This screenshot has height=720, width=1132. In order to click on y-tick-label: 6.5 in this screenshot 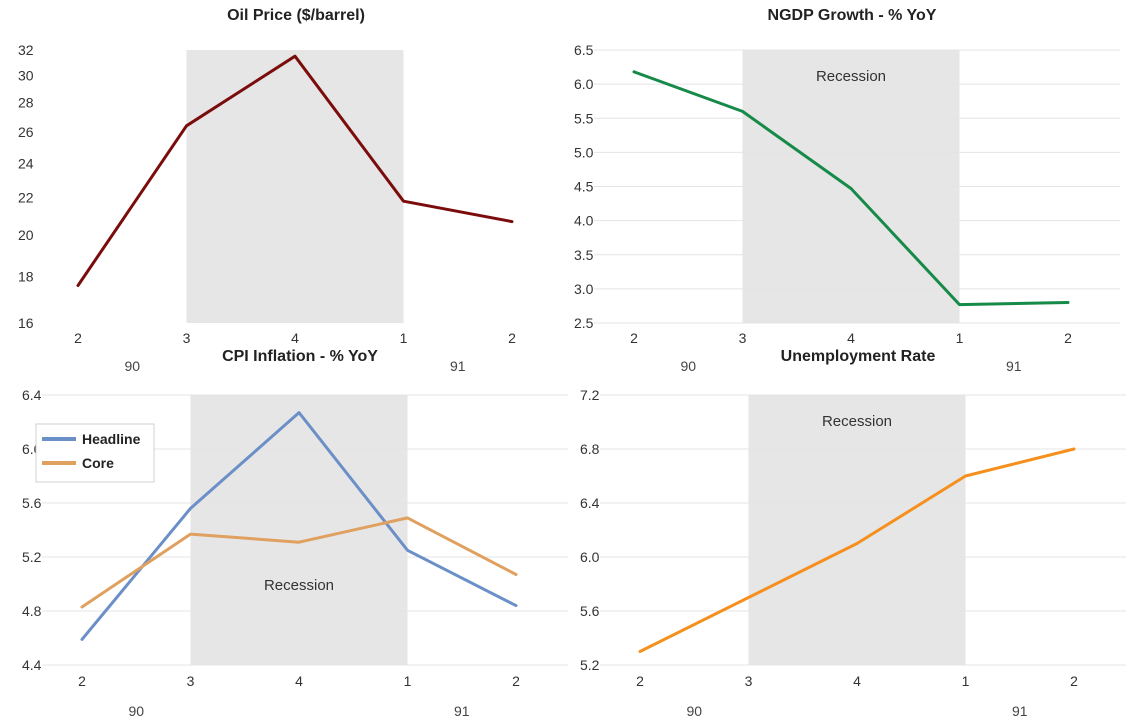, I will do `click(584, 50)`.